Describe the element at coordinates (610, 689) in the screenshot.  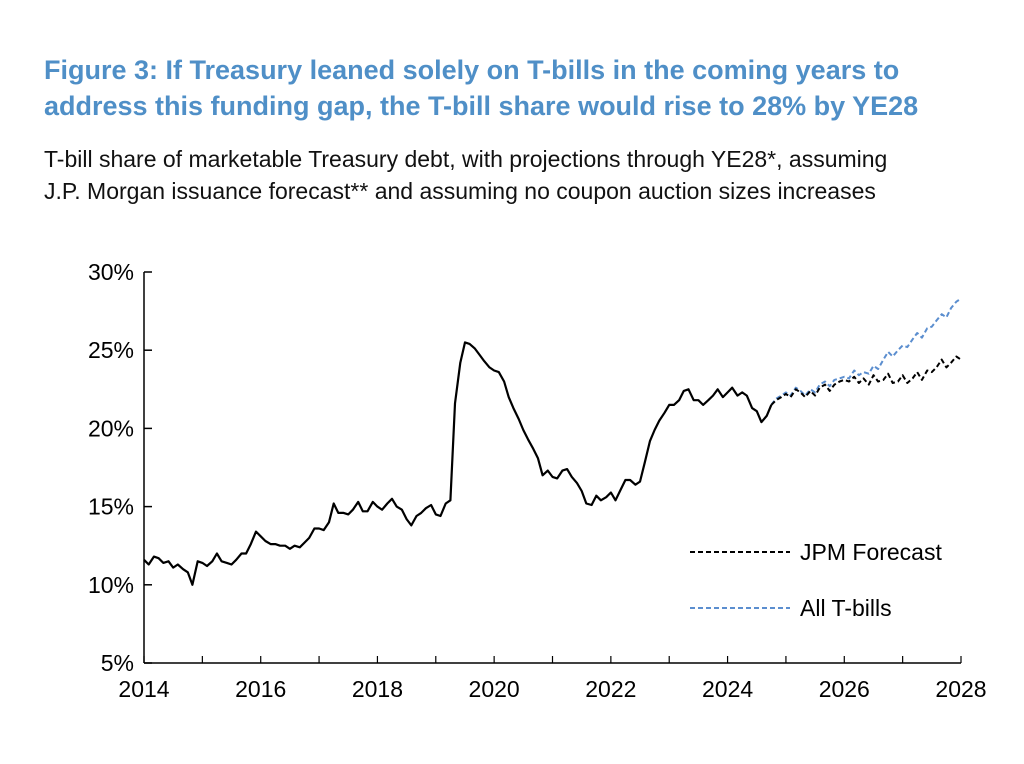
I see `x-tick-label: 2022` at that location.